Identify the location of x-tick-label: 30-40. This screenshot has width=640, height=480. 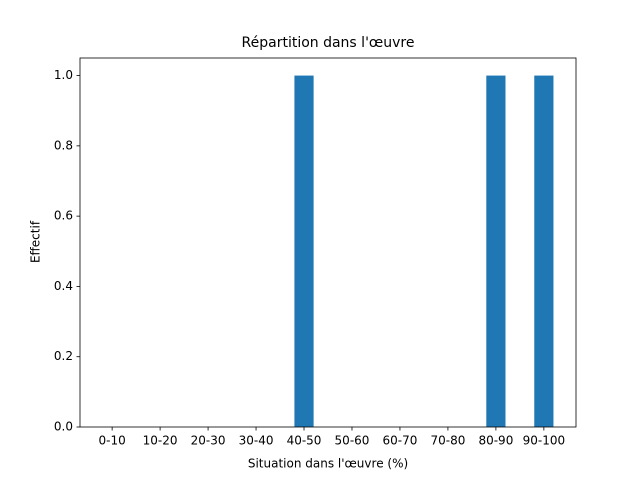
(256, 441).